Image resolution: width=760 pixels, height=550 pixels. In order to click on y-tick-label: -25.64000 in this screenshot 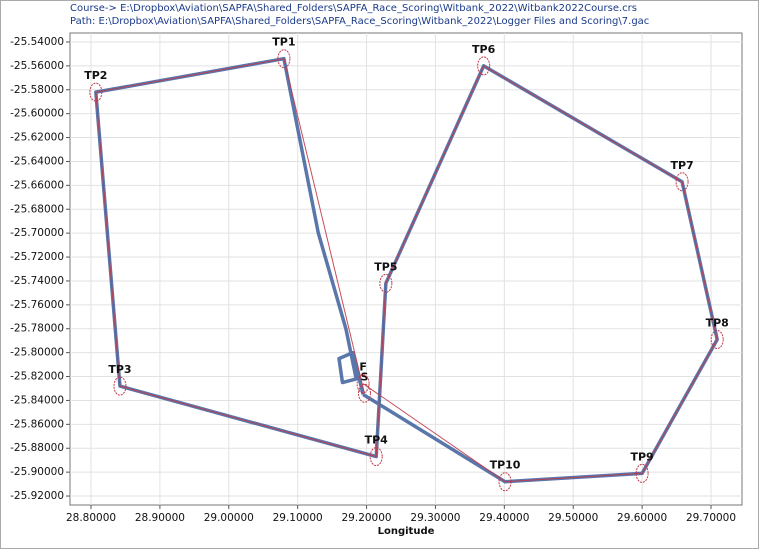, I will do `click(37, 161)`.